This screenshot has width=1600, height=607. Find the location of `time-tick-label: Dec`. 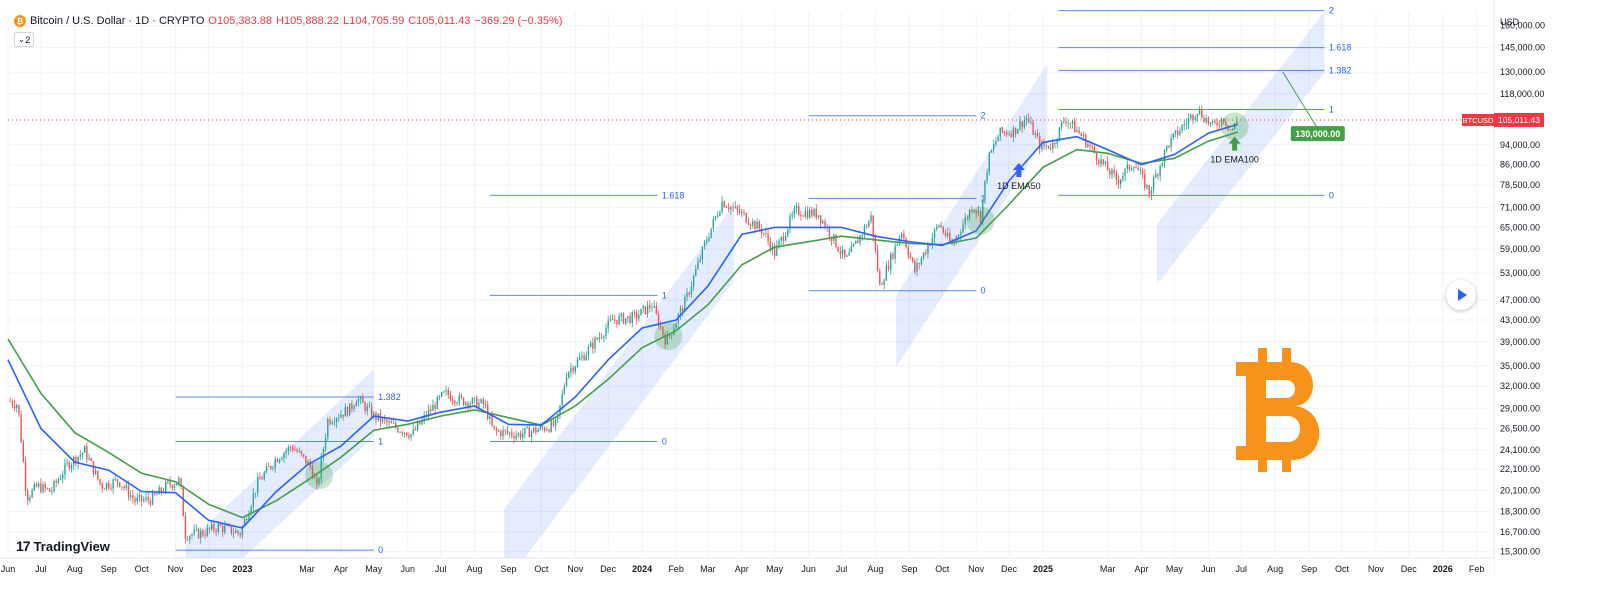

time-tick-label: Dec is located at coordinates (608, 569).